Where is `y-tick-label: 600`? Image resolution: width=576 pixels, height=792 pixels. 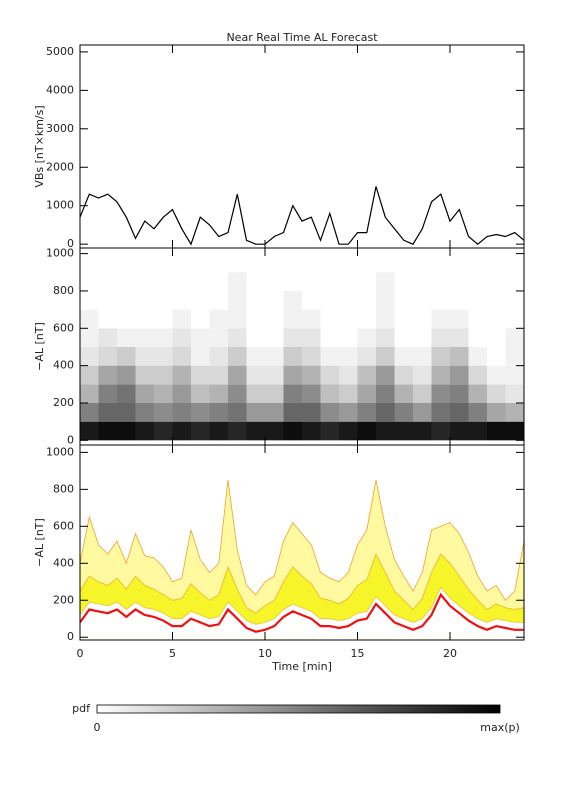 y-tick-label: 600 is located at coordinates (63, 525).